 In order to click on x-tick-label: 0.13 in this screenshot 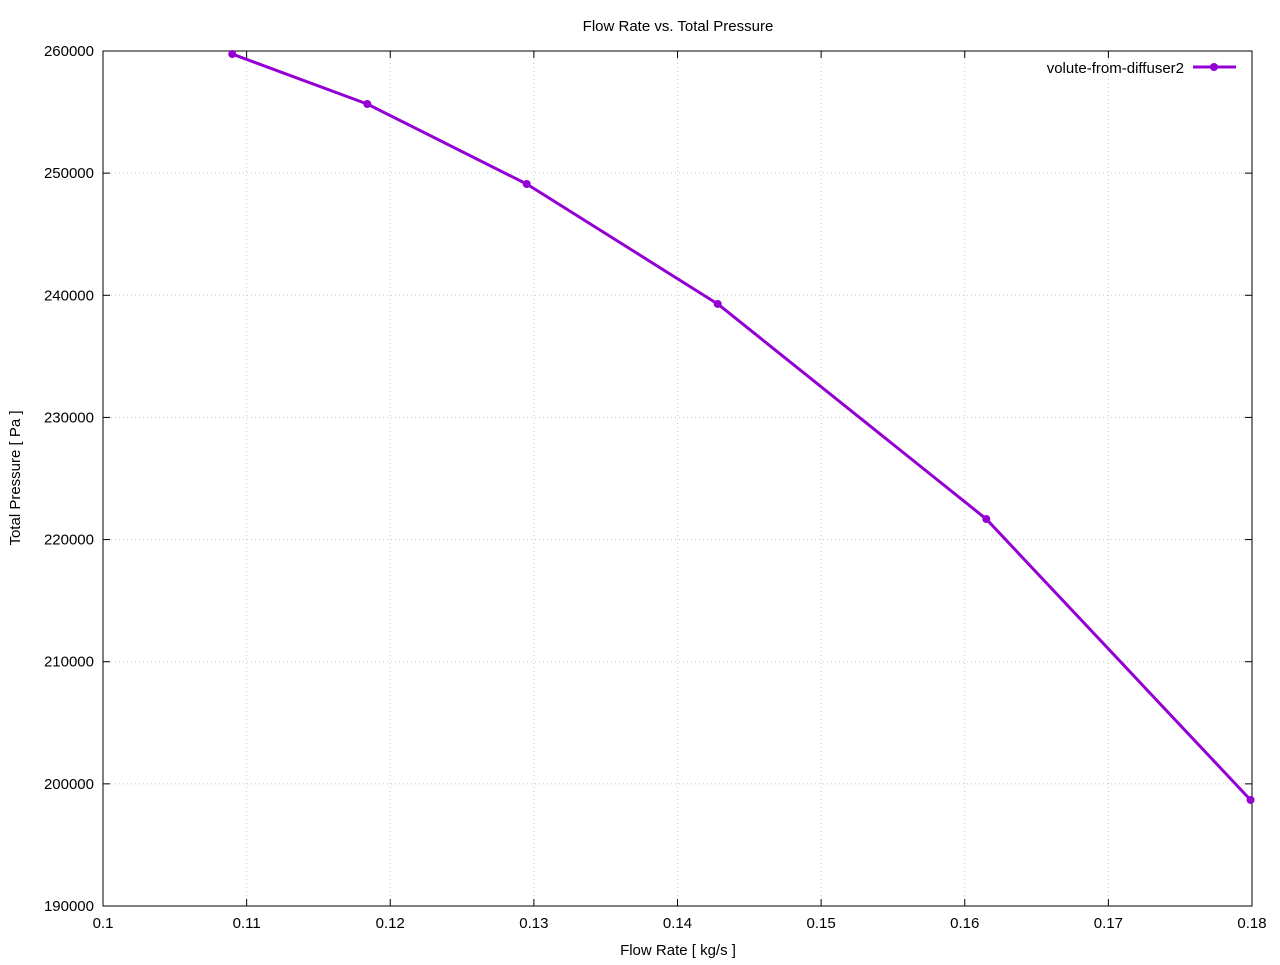, I will do `click(533, 923)`.